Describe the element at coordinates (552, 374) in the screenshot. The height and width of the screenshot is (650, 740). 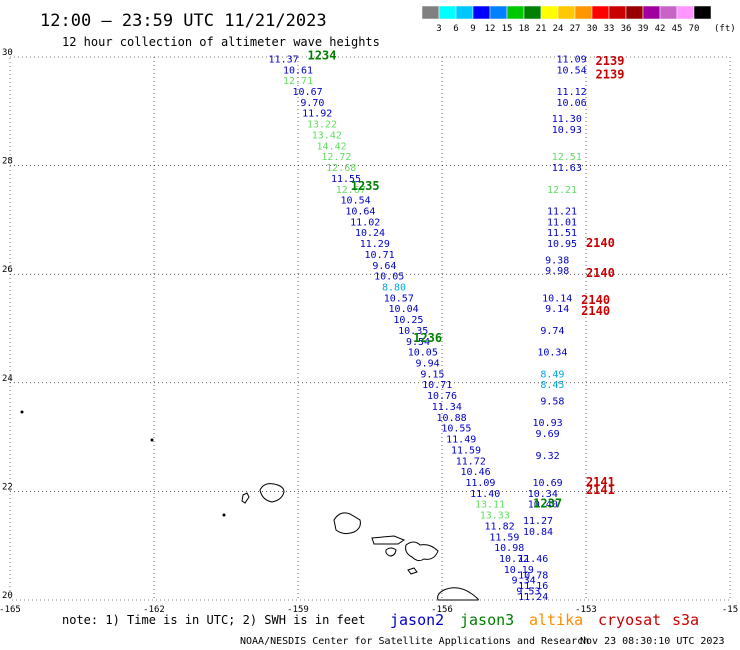
I see `wave-height-label: 8.49` at that location.